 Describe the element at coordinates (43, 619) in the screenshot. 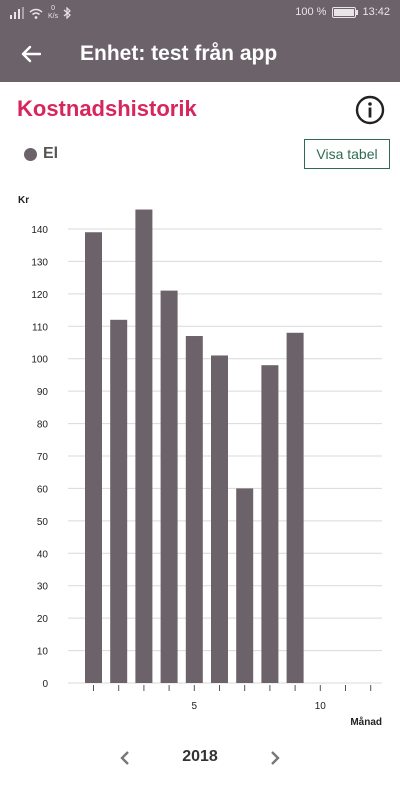

I see `y-tick-label: 20` at that location.